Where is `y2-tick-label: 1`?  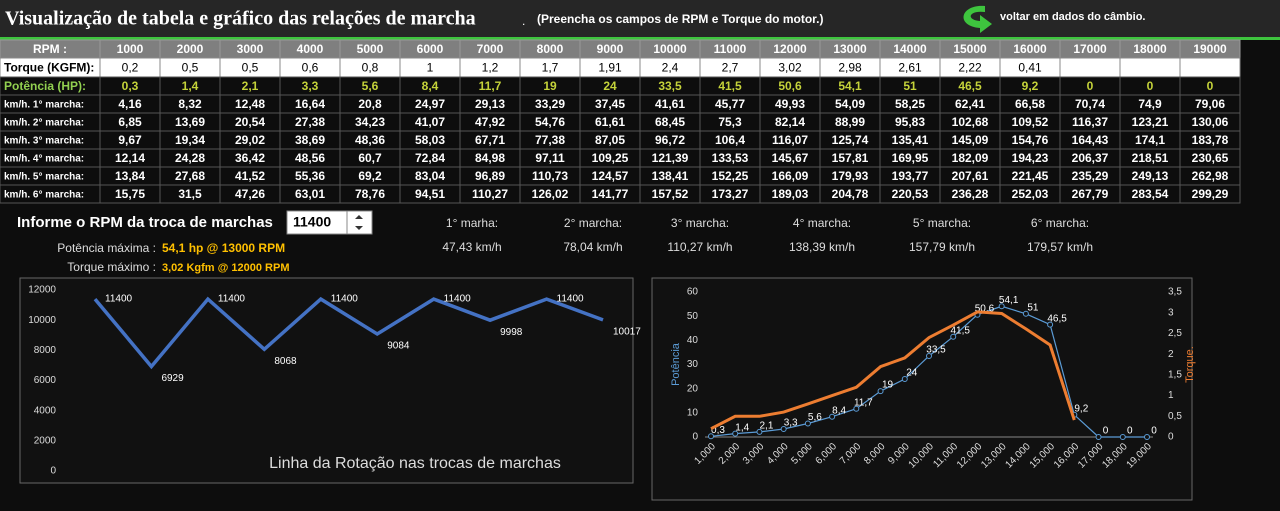
y2-tick-label: 1 is located at coordinates (1171, 395).